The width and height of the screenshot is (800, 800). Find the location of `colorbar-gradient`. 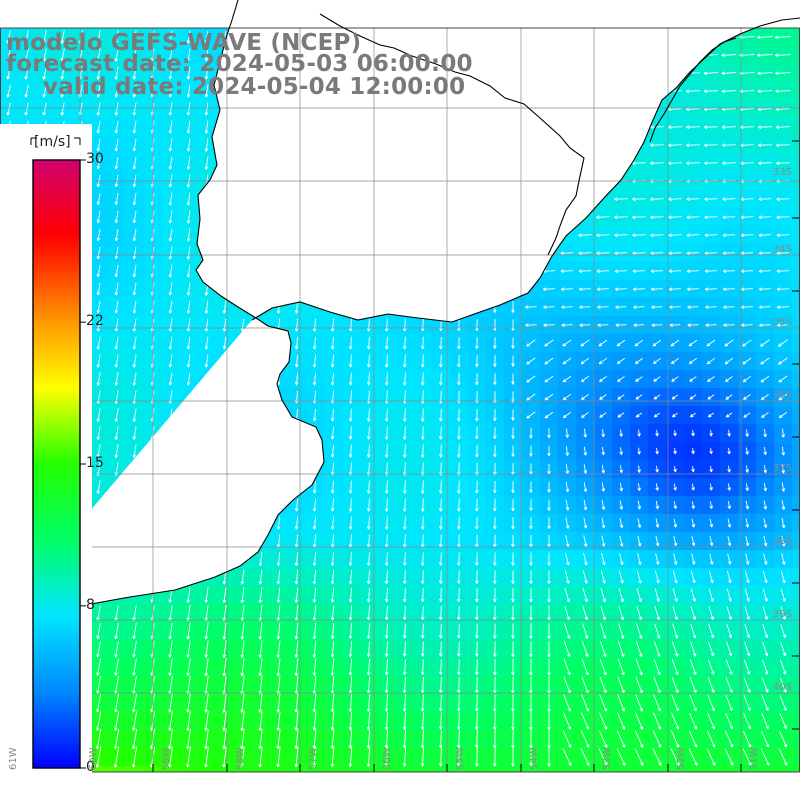

colorbar-gradient is located at coordinates (56, 464).